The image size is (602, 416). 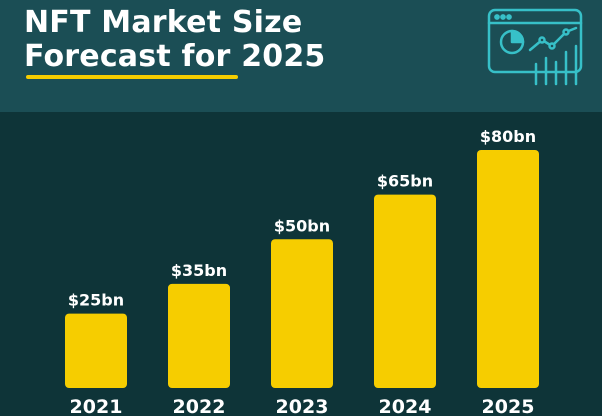 What do you see at coordinates (302, 225) in the screenshot?
I see `data-label-2023: $50bn` at bounding box center [302, 225].